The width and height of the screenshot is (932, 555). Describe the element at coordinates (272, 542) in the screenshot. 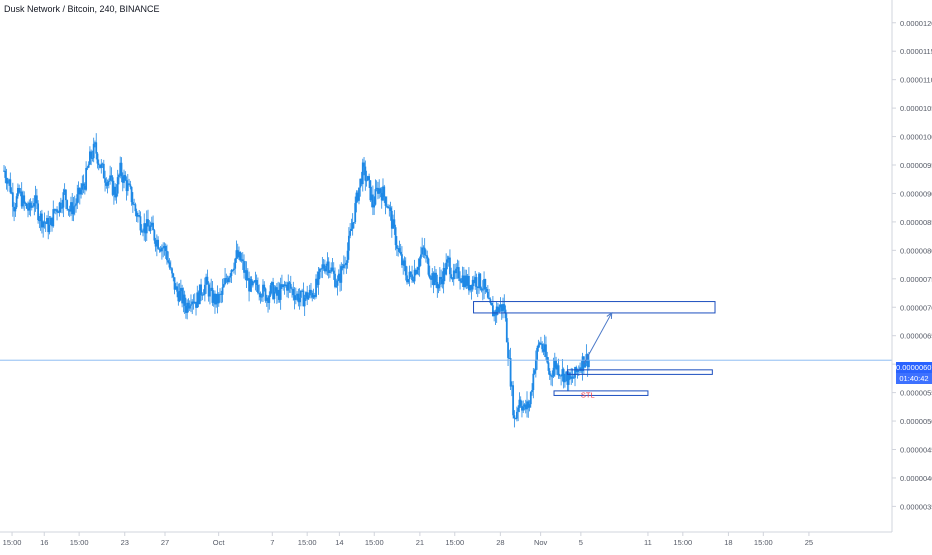

I see `time-tick-label: 7` at that location.